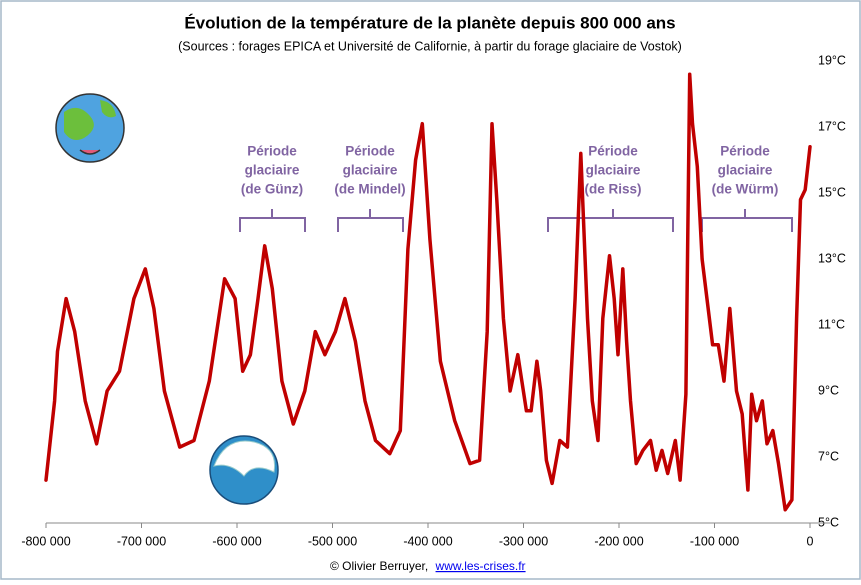  I want to click on y-tick-label: 7°C, so click(828, 456).